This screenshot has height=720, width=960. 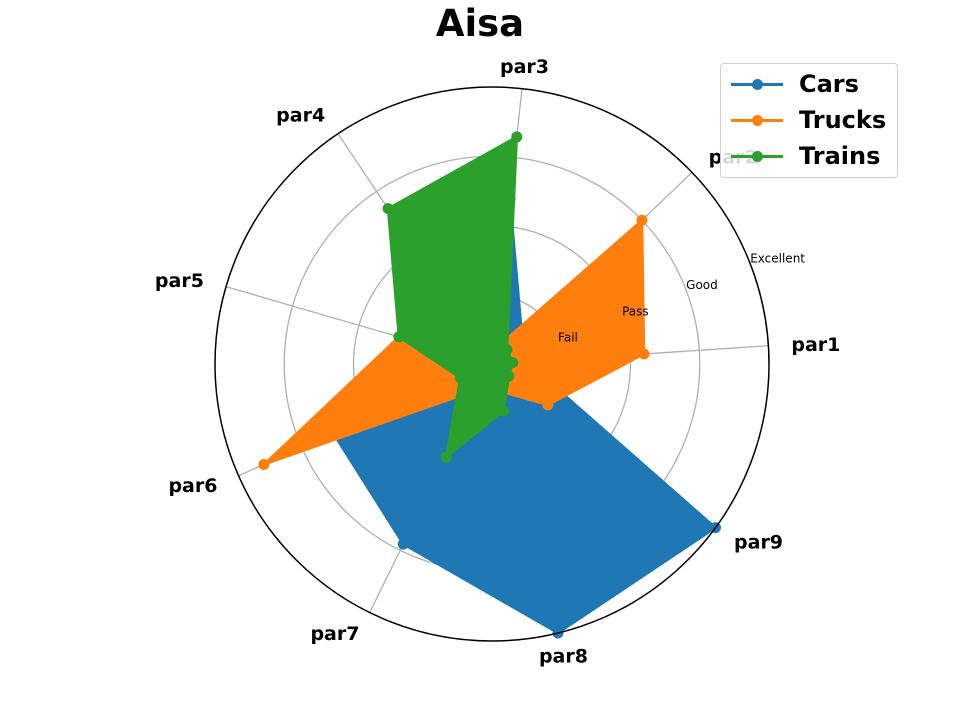 What do you see at coordinates (179, 281) in the screenshot?
I see `category-label: par5` at bounding box center [179, 281].